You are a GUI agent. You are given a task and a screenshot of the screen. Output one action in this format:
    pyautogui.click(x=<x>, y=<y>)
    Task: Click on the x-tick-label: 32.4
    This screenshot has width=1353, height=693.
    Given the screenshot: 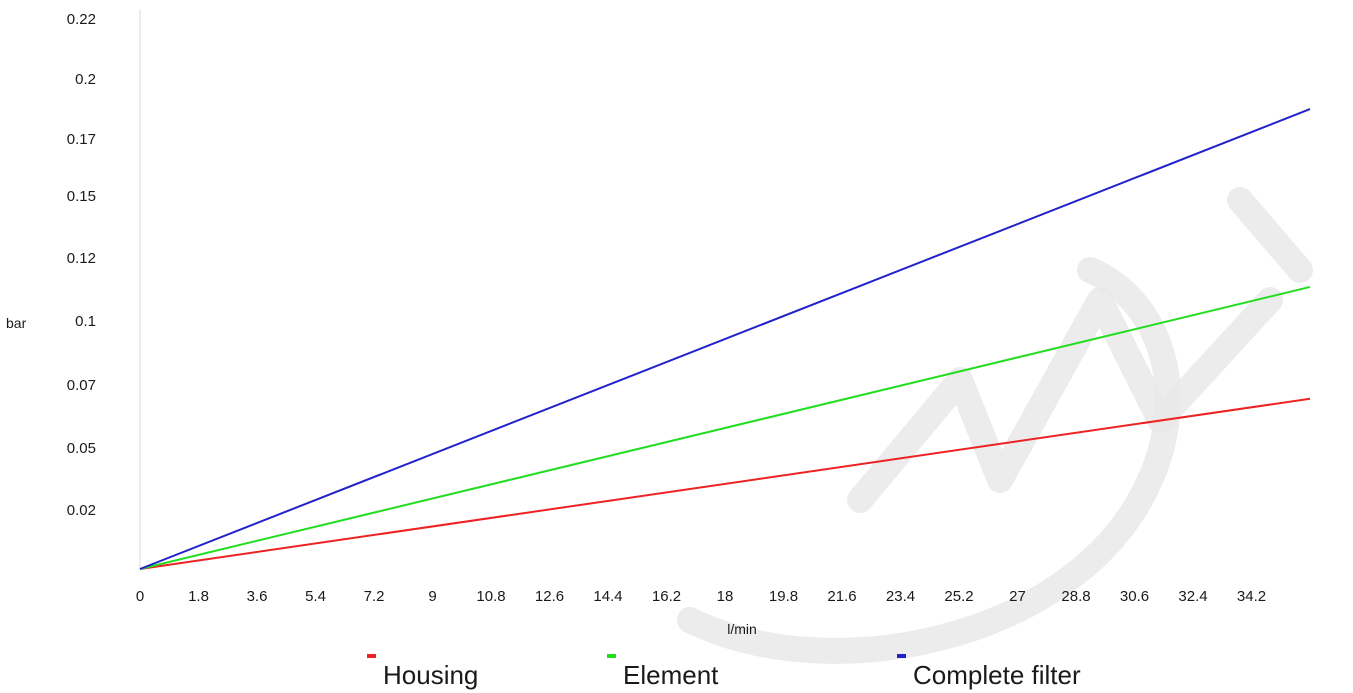 What is the action you would take?
    pyautogui.click(x=1192, y=596)
    